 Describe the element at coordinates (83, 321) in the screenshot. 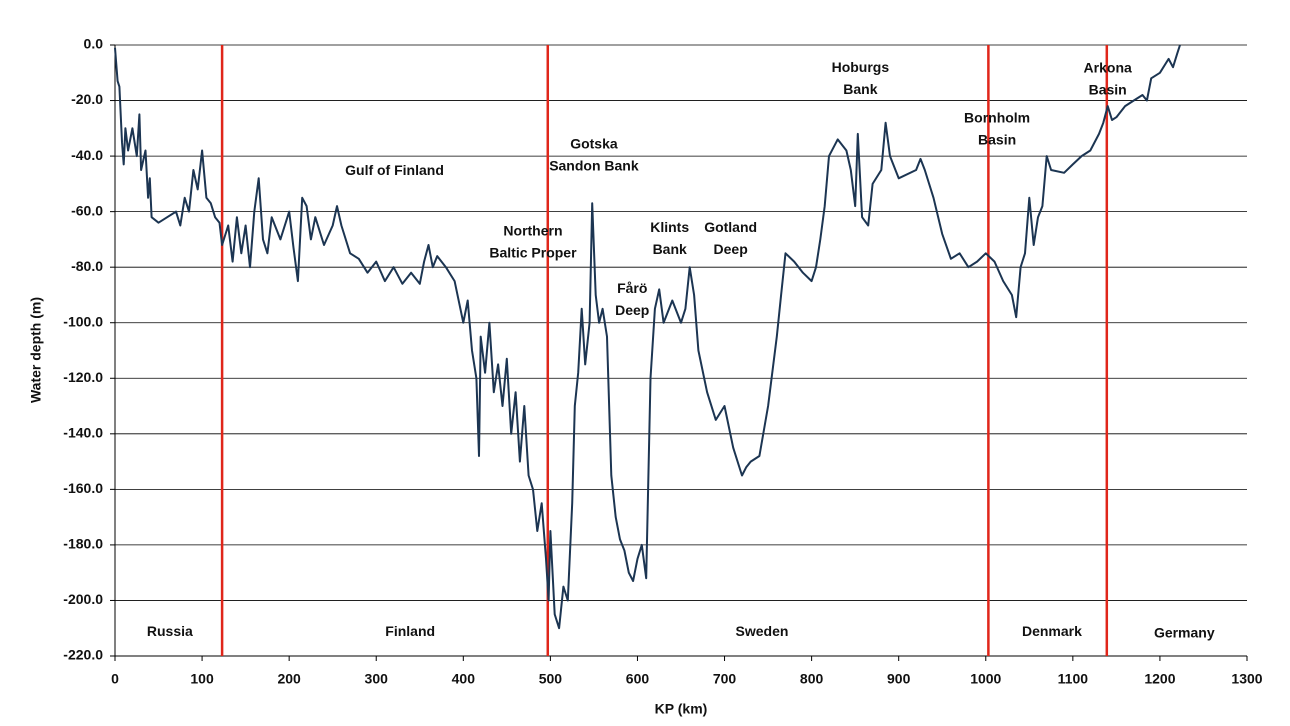

I see `y-tick-label: -100.0` at that location.